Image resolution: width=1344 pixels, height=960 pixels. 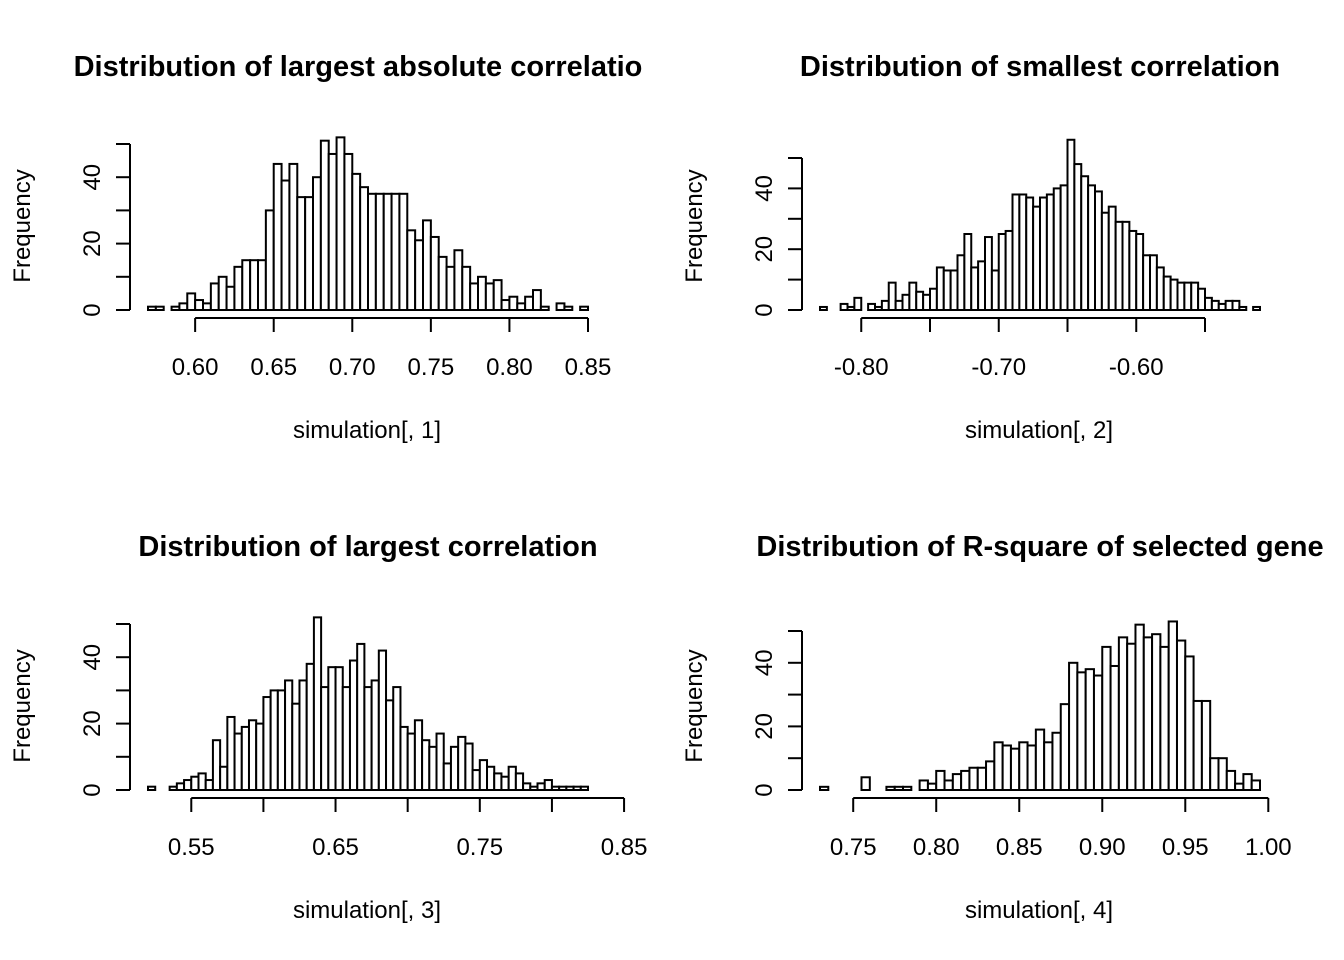 What do you see at coordinates (1185, 847) in the screenshot?
I see `x-tick-label: 0.95` at bounding box center [1185, 847].